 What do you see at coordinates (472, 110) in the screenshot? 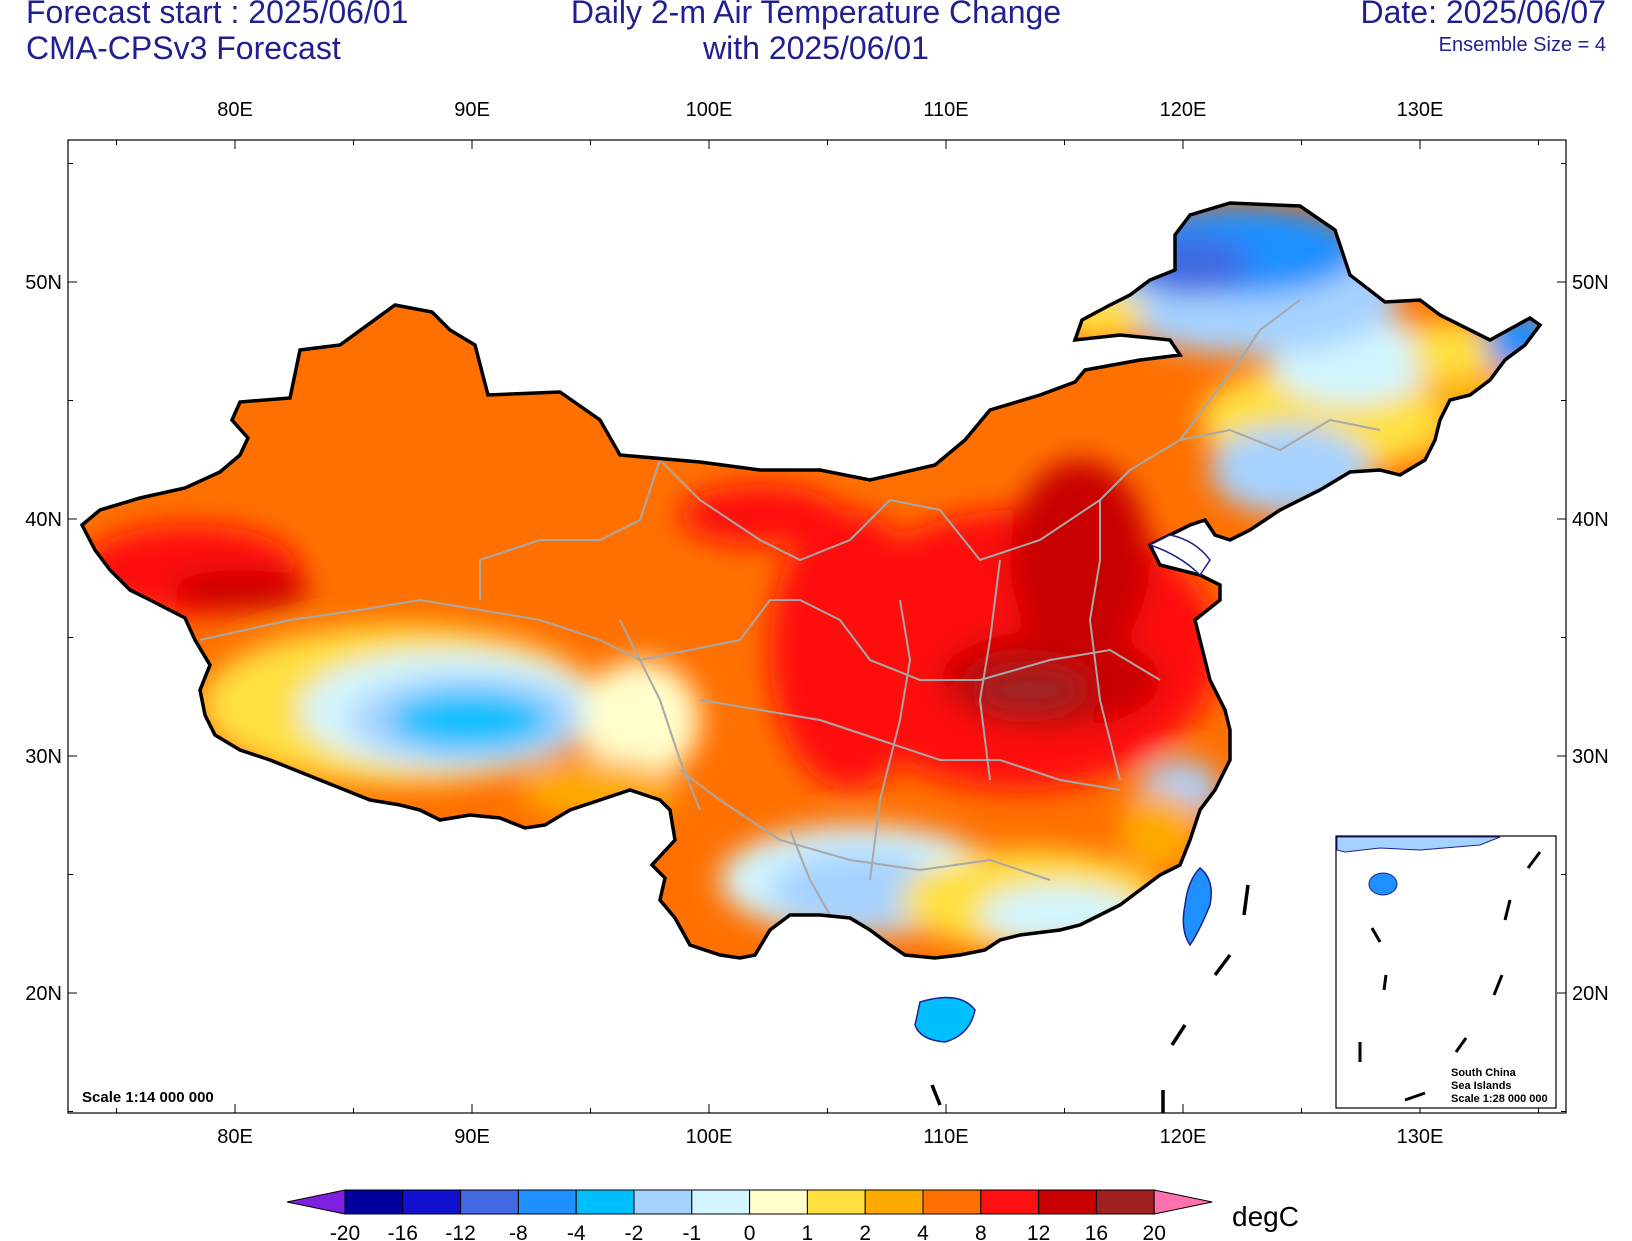
I see `lon-label-top: 90E` at bounding box center [472, 110].